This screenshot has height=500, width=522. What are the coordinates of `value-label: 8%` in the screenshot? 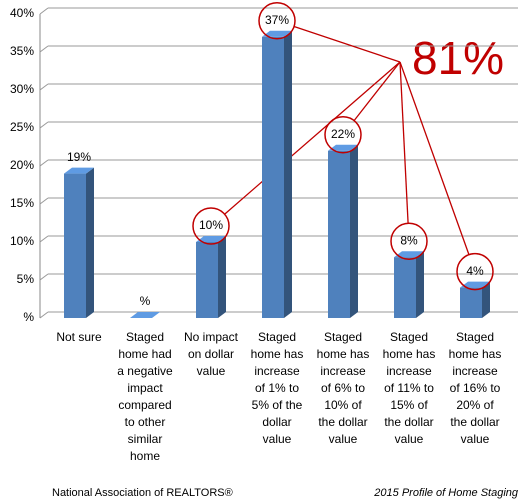 It's located at (409, 240).